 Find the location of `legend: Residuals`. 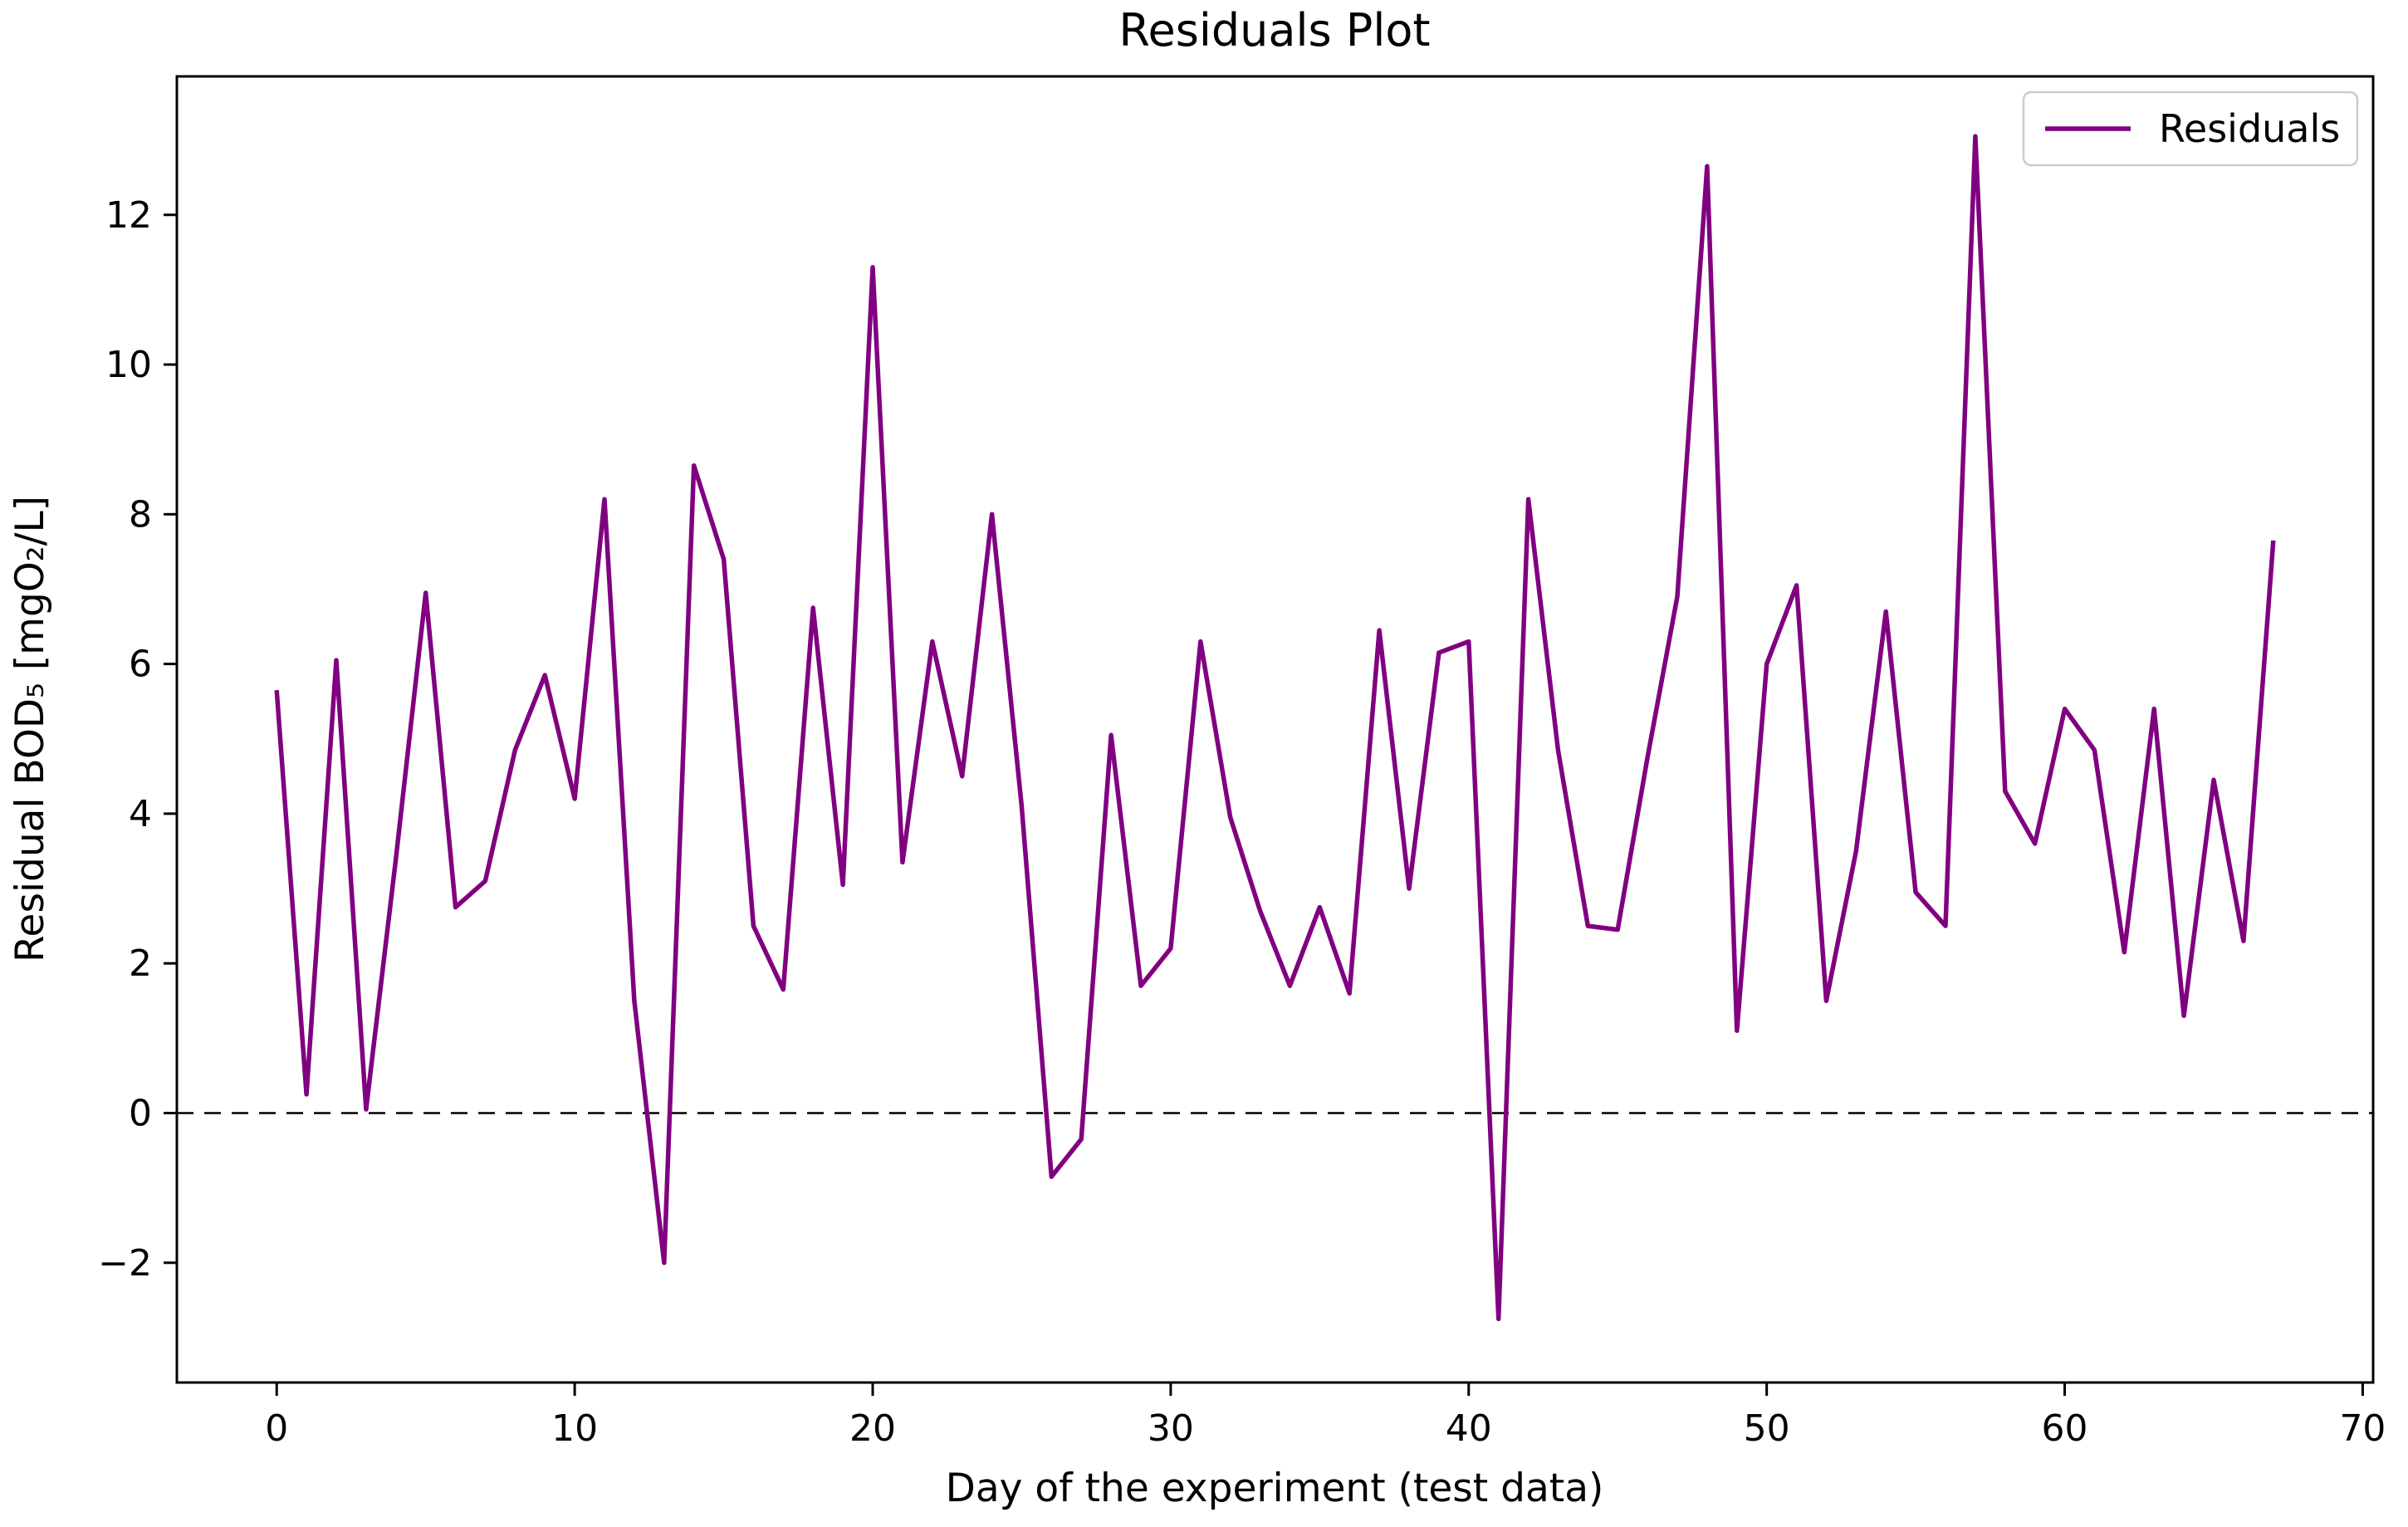

legend: Residuals is located at coordinates (2190, 129).